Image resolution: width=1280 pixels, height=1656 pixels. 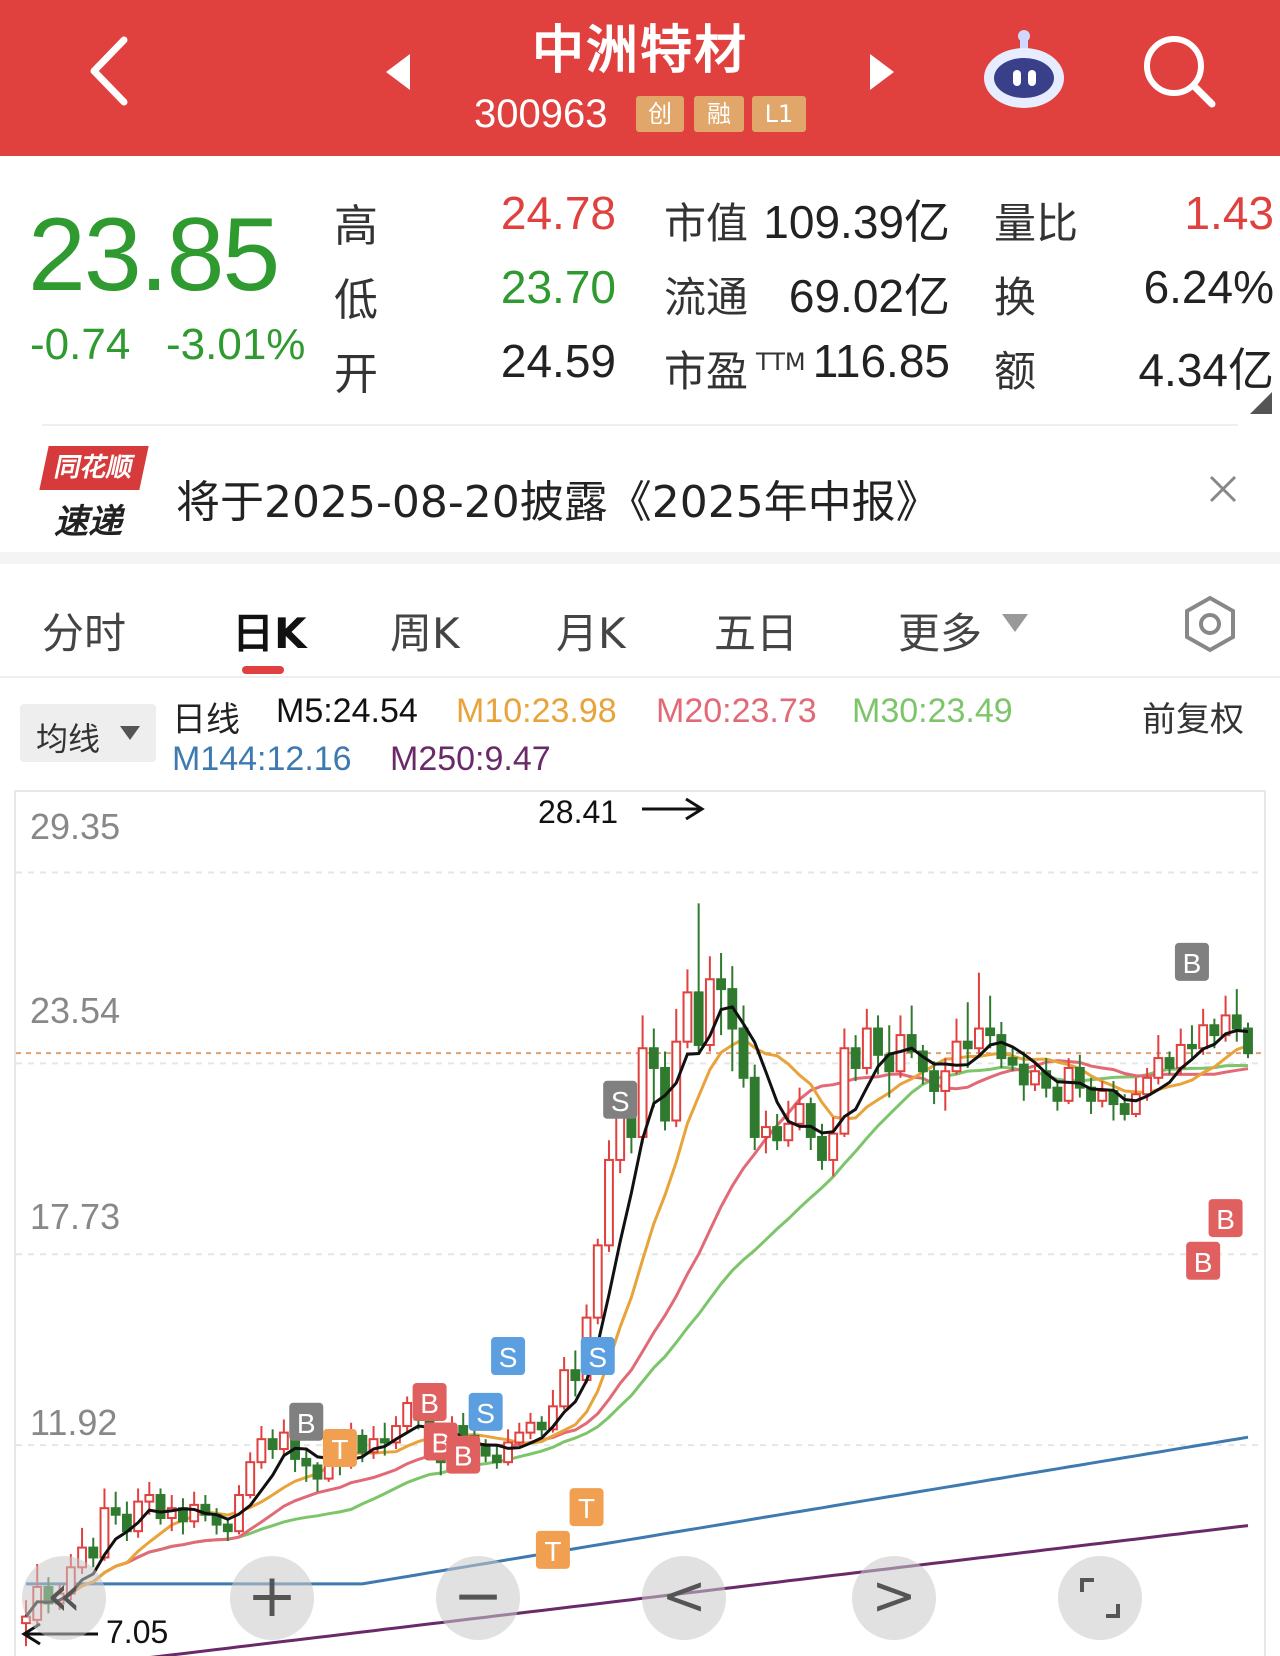 I want to click on tab-daily-k: 日K, so click(x=269, y=633).